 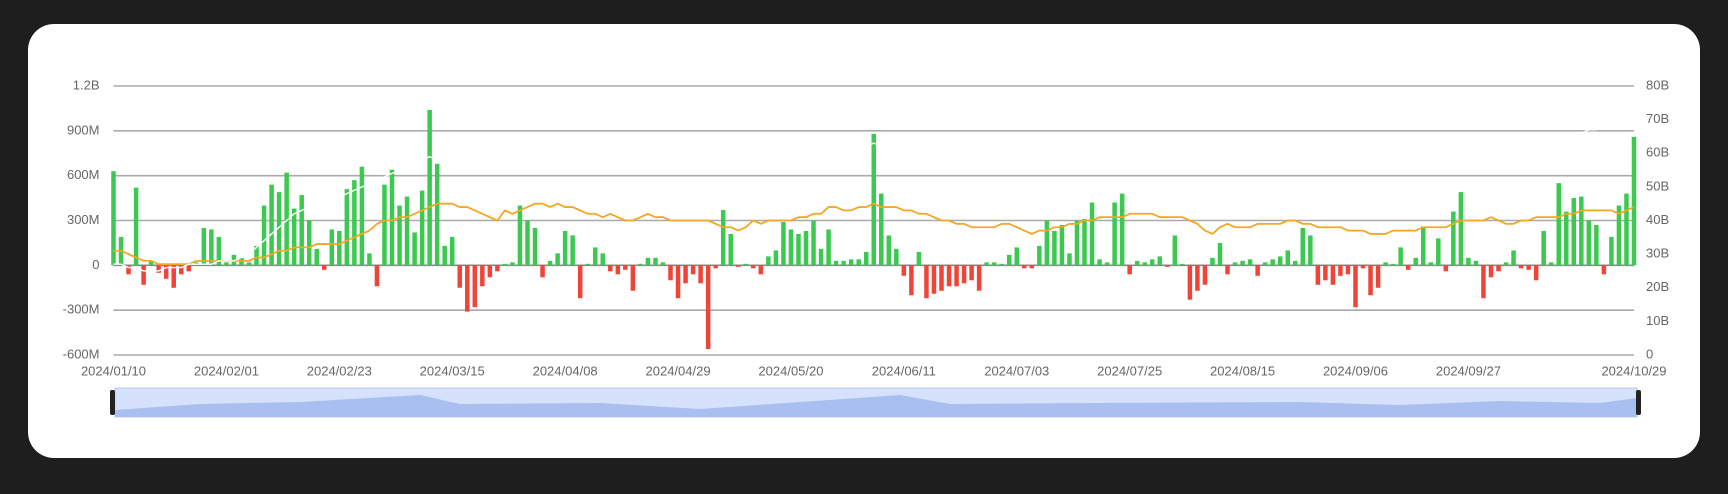 What do you see at coordinates (1657, 118) in the screenshot?
I see `y2-tick-label: 70B` at bounding box center [1657, 118].